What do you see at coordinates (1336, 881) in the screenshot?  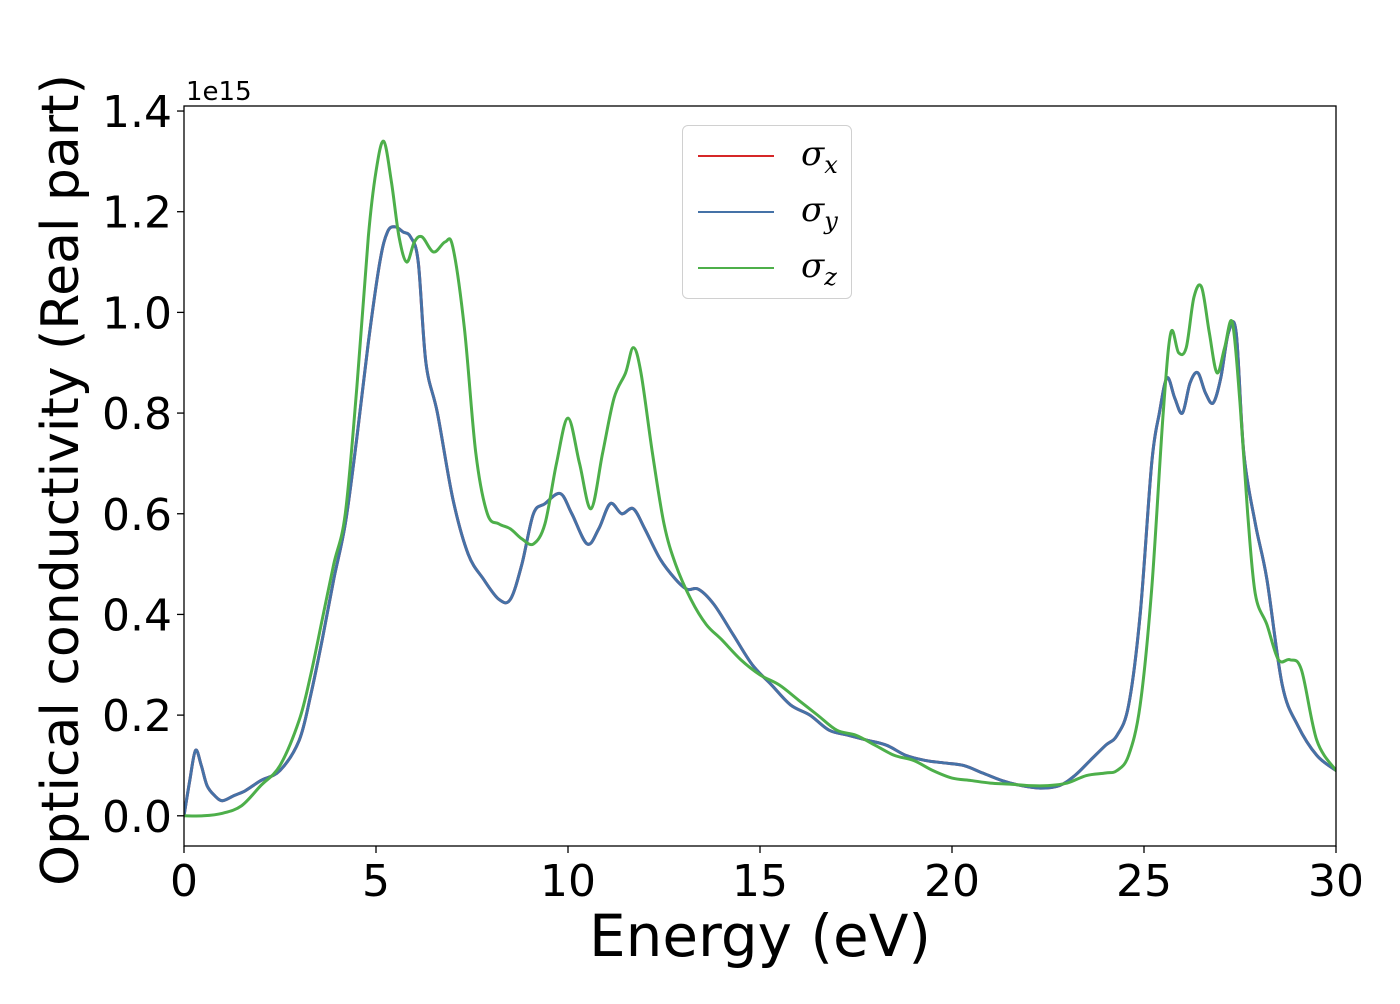 I see `x-tick-label: 30` at bounding box center [1336, 881].